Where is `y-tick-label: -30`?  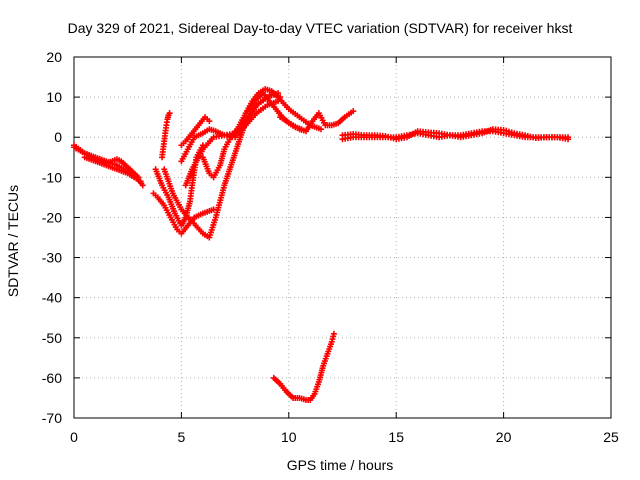
y-tick-label: -30 is located at coordinates (52, 258).